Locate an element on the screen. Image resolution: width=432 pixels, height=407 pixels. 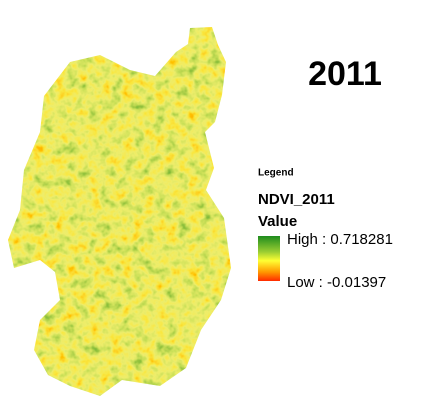
legend-low: Low : -0.01397 is located at coordinates (336, 282).